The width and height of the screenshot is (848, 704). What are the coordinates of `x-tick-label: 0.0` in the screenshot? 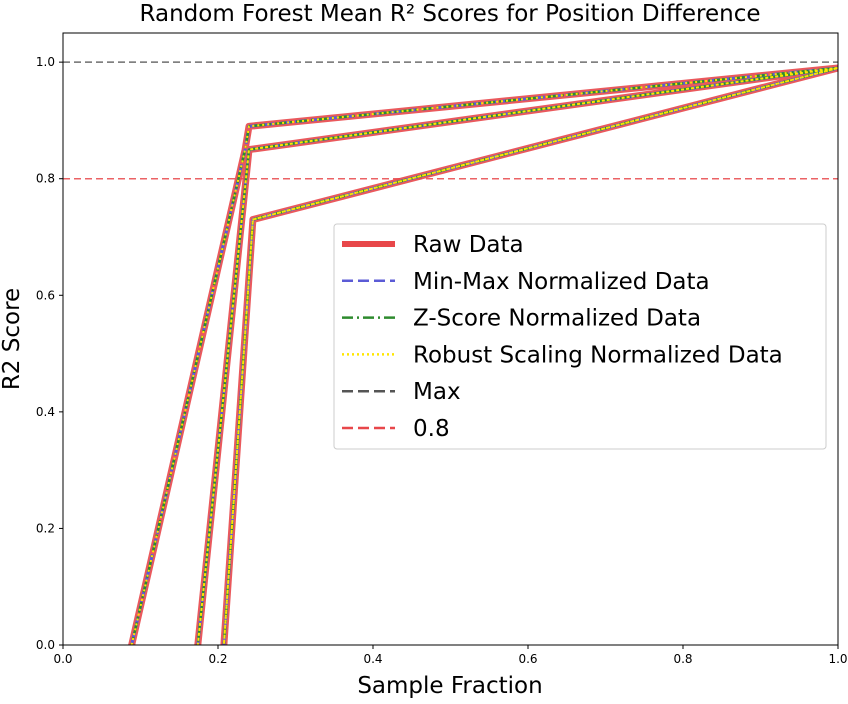 It's located at (62, 659).